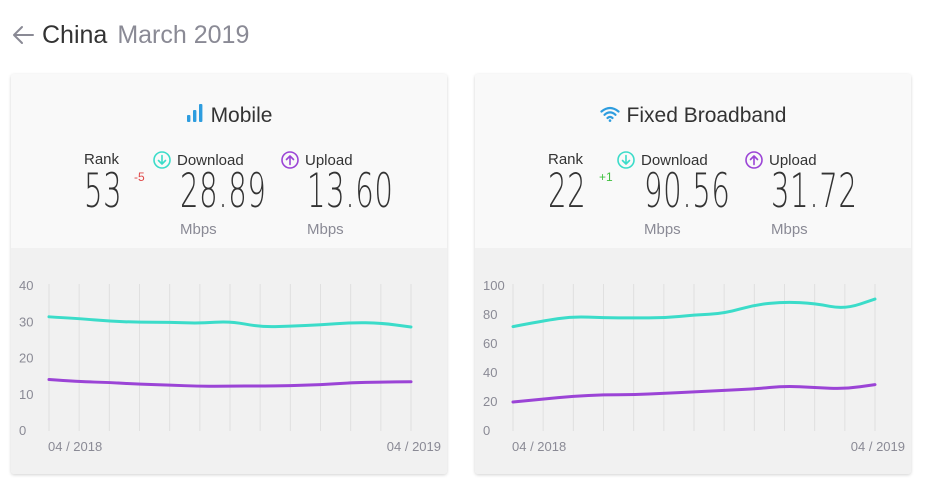 Image resolution: width=931 pixels, height=494 pixels. I want to click on wifi-icon, so click(609, 116).